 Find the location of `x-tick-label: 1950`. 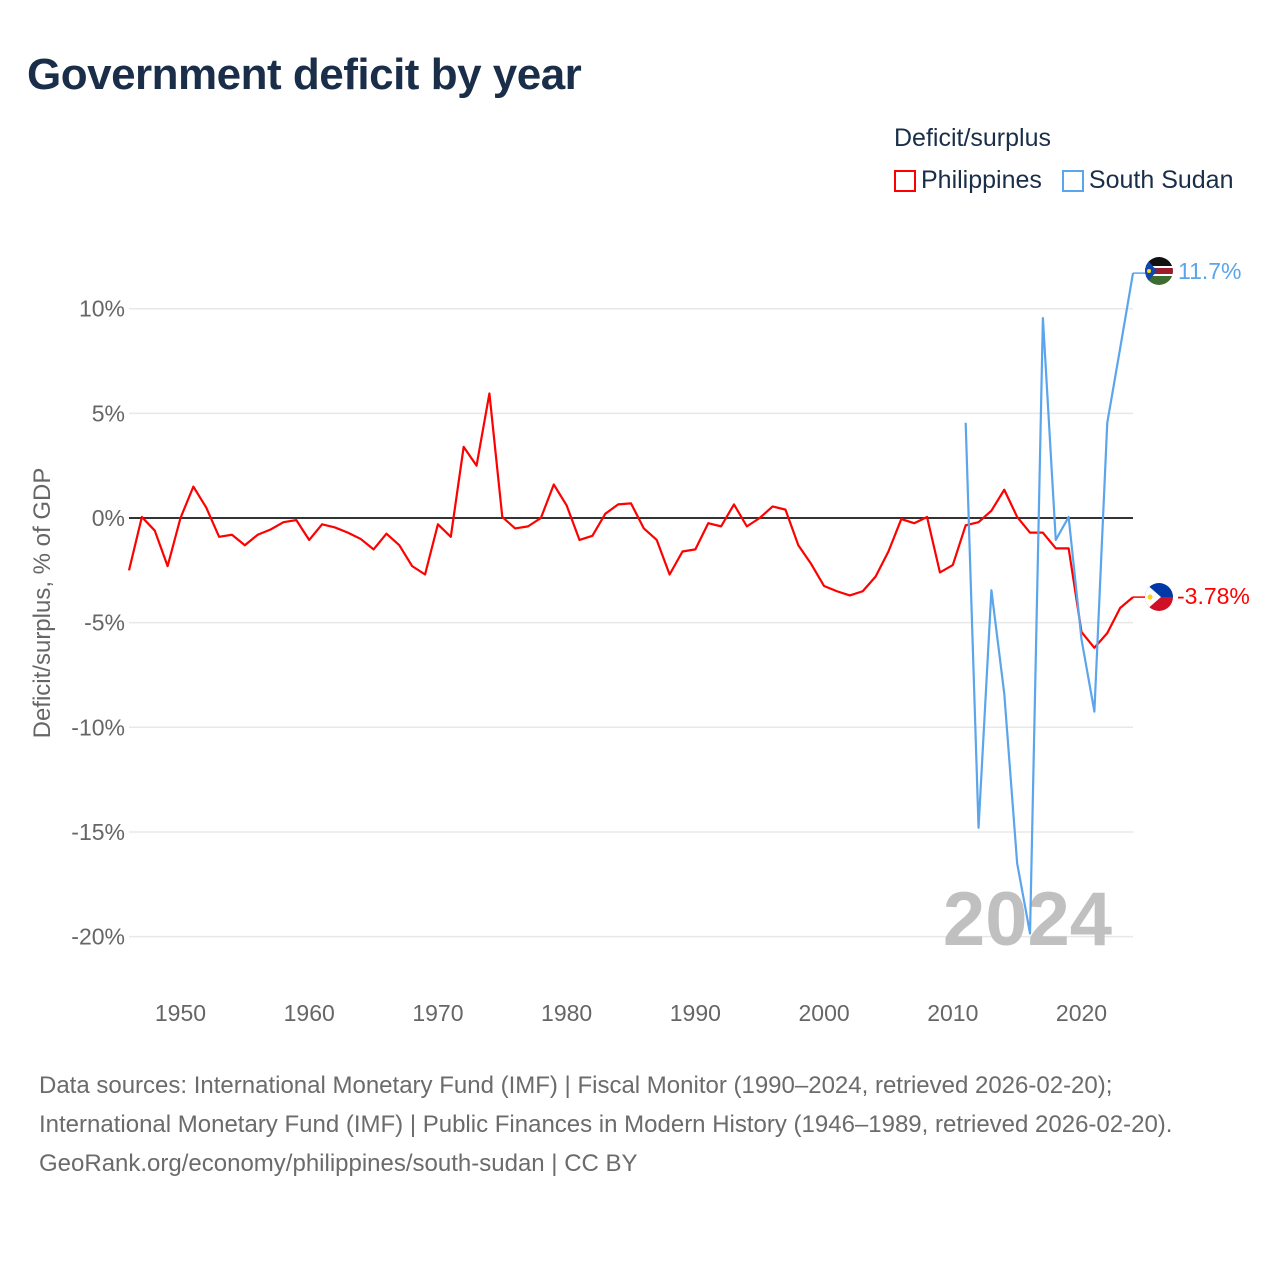

x-tick-label: 1950 is located at coordinates (180, 1013).